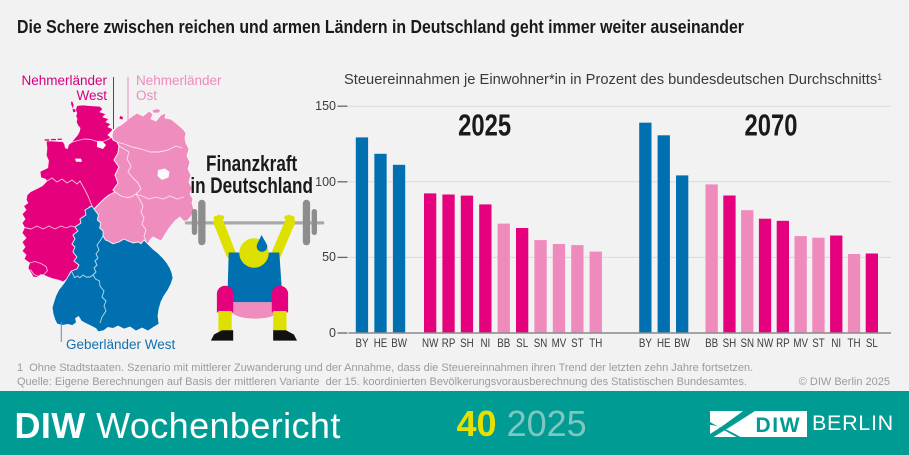  What do you see at coordinates (778, 425) in the screenshot?
I see `svg-text: DIW` at bounding box center [778, 425].